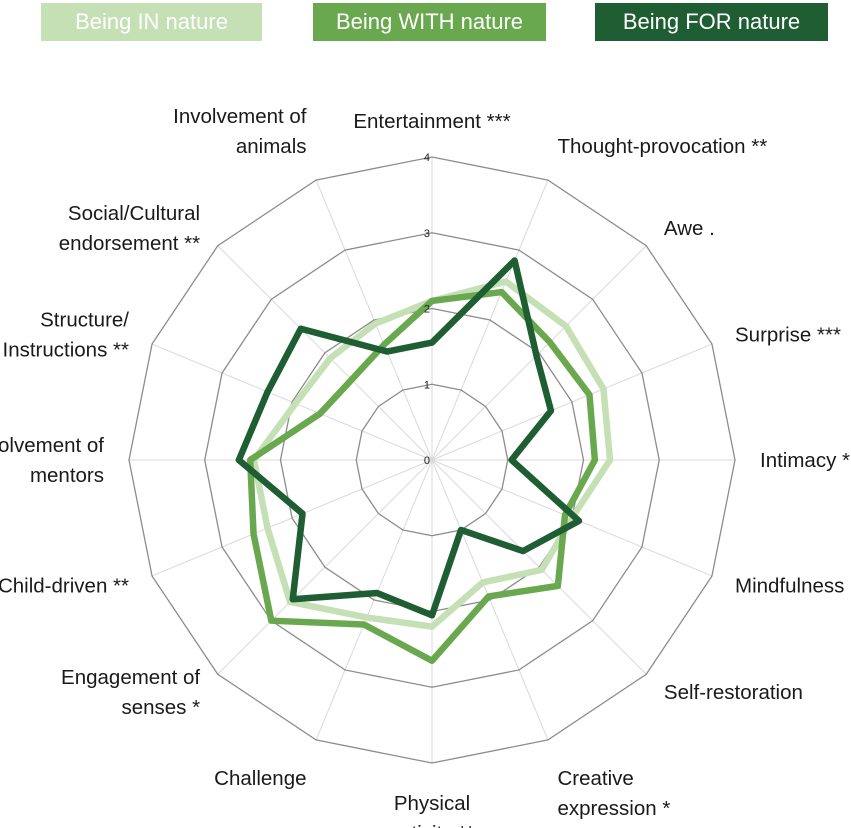 This screenshot has height=828, width=851. What do you see at coordinates (84, 320) in the screenshot?
I see `axis-label-13-line-0: Structure/` at bounding box center [84, 320].